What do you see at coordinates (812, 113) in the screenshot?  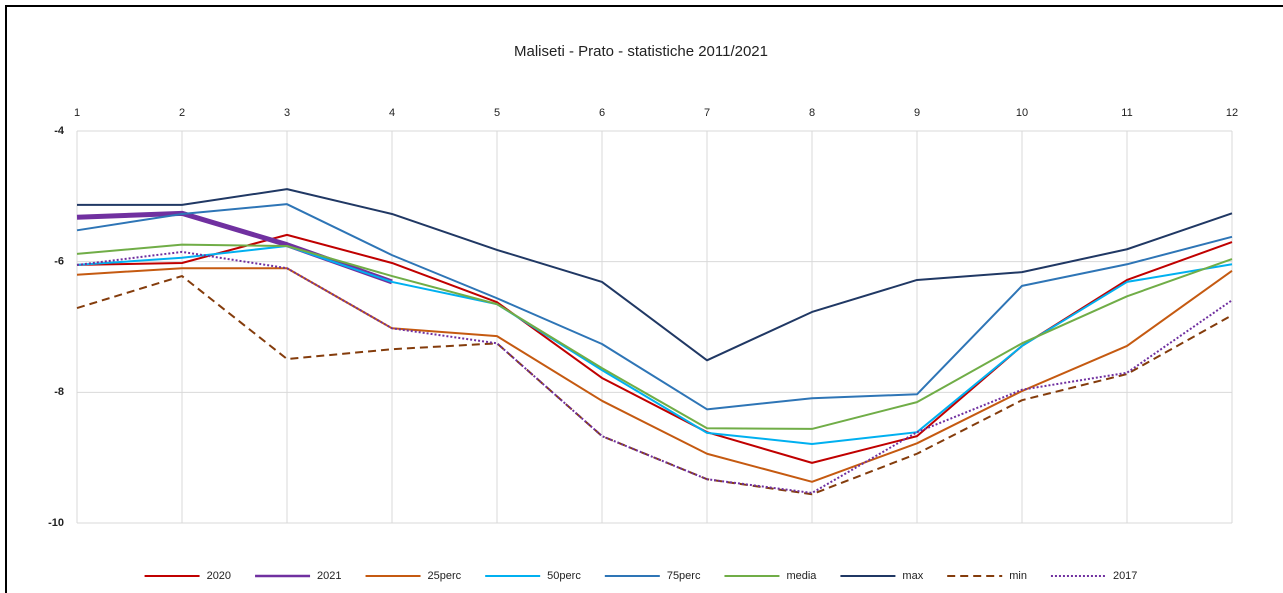 I see `x-tick-label: 8` at bounding box center [812, 113].